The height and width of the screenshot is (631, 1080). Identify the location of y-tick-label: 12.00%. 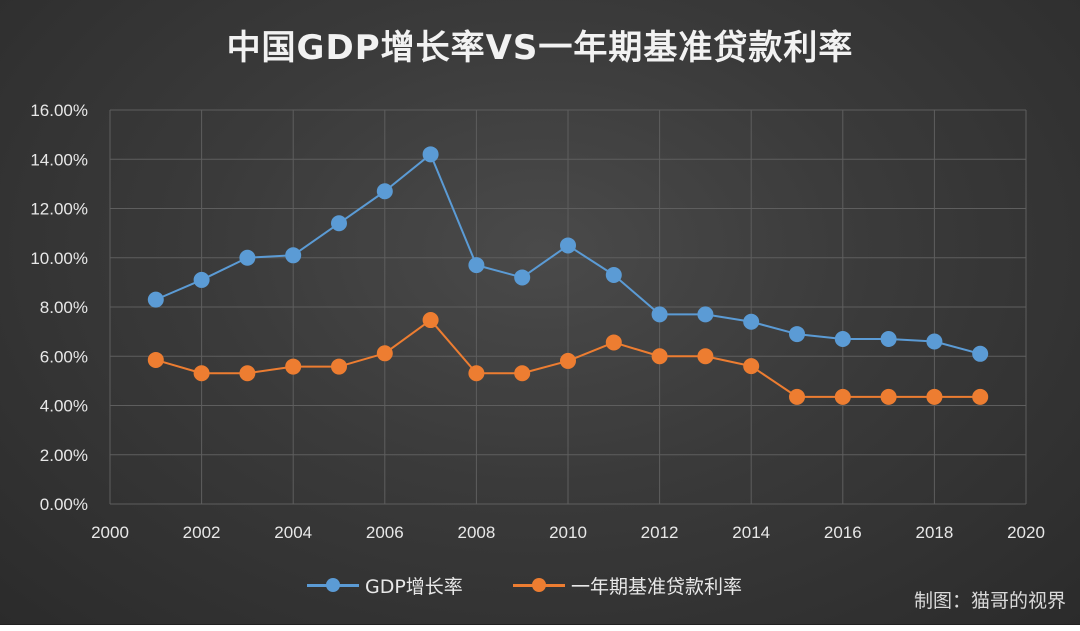
(59, 209).